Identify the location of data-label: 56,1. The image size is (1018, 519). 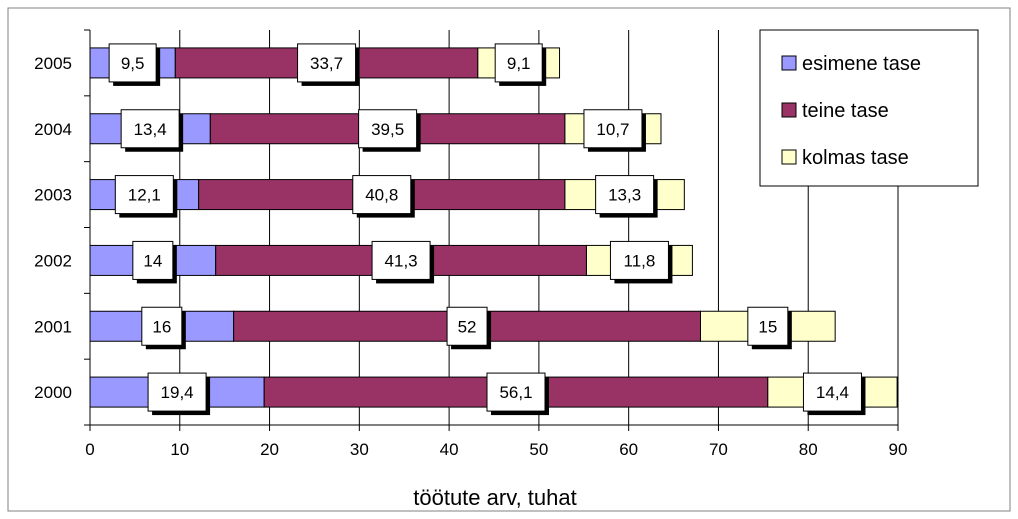
(515, 392).